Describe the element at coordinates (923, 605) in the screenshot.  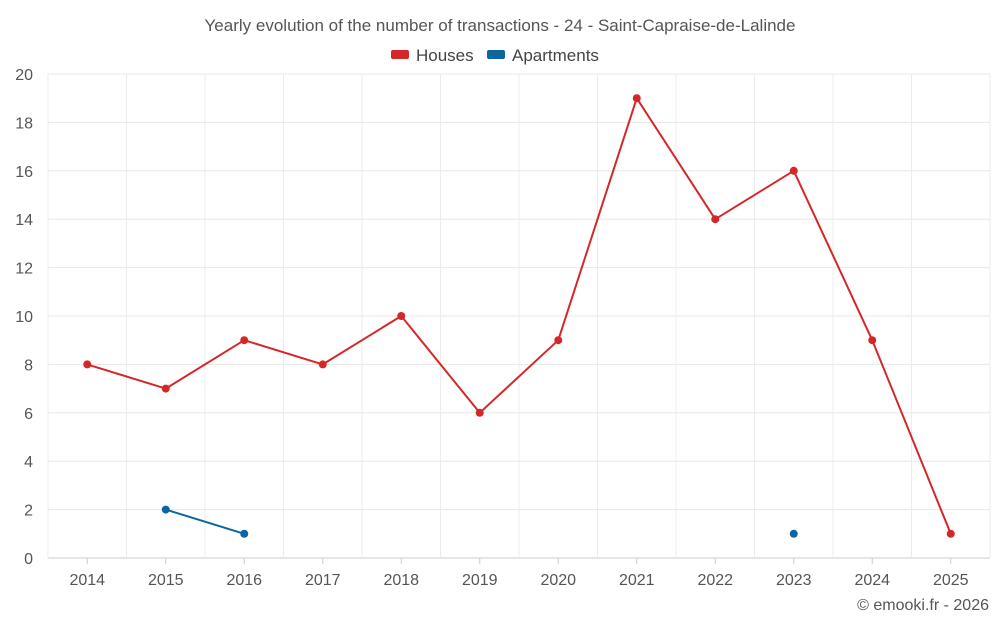
I see `credit-text: © emooki.fr - 2026` at that location.